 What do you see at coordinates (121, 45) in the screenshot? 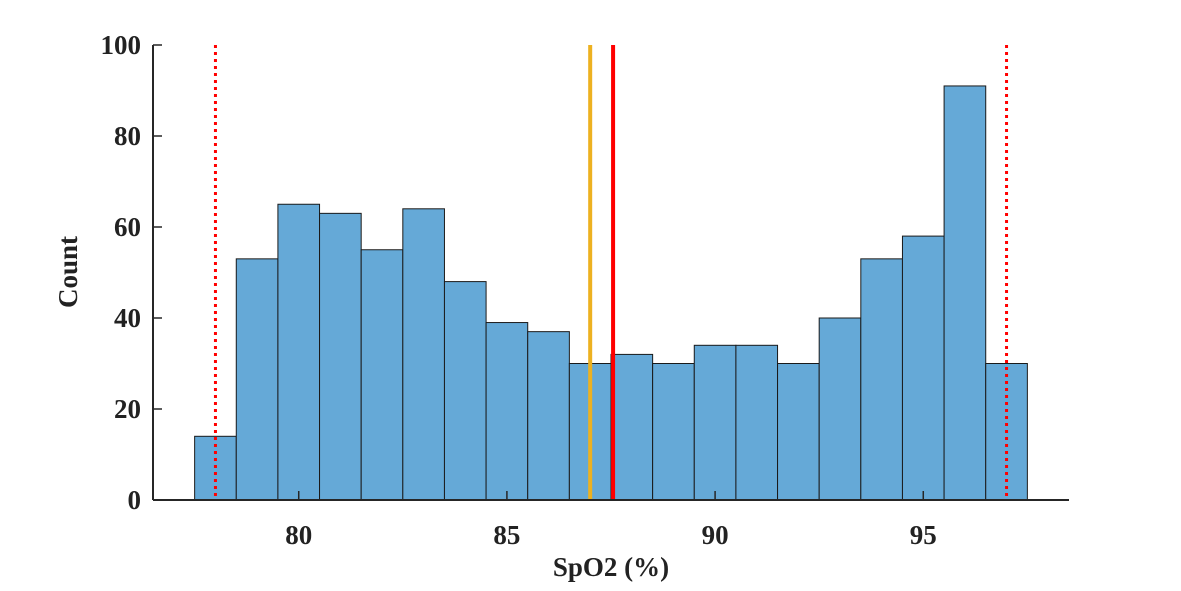
I see `y-tick-label: 100` at bounding box center [121, 45].